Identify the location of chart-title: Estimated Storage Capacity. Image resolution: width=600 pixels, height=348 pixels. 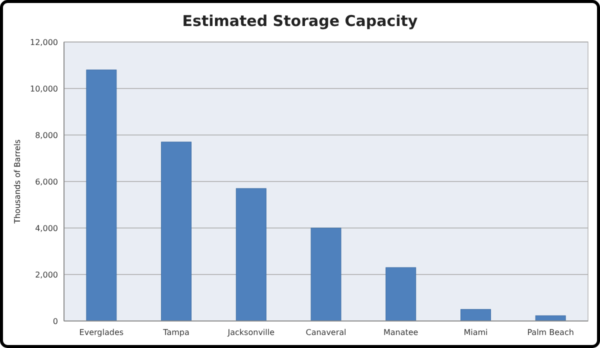
(300, 21).